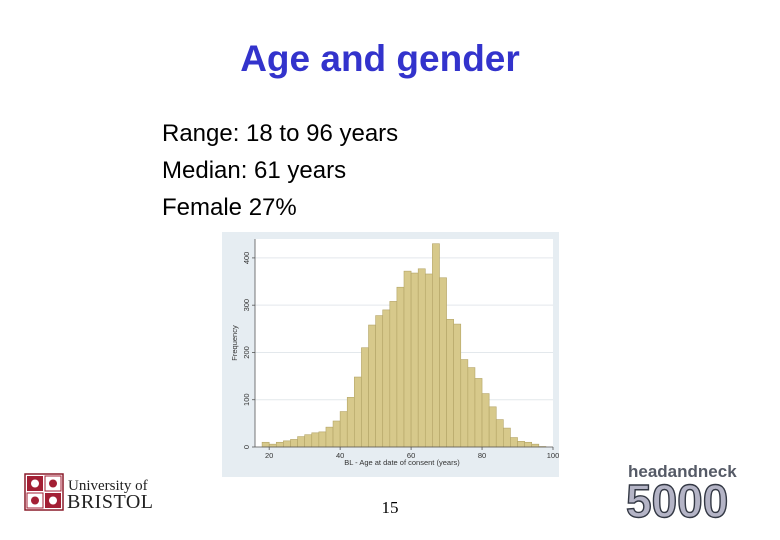  I want to click on y-tick-label: 200, so click(246, 352).